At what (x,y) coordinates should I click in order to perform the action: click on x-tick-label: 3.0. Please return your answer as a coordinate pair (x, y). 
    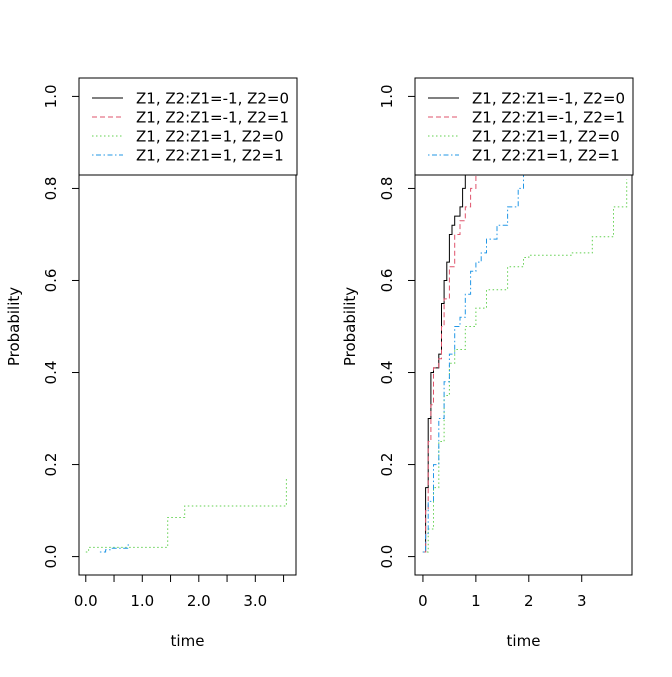
    Looking at the image, I should click on (255, 601).